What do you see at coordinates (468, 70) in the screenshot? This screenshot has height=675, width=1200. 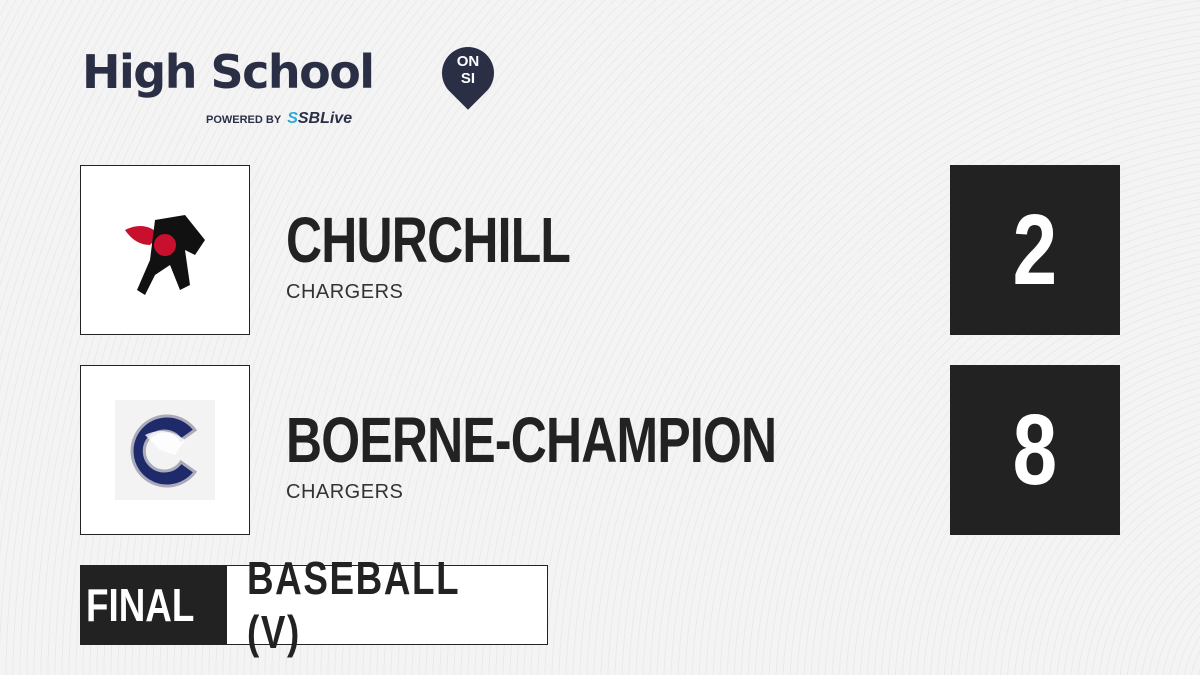 I see `badge-text: ON SI` at bounding box center [468, 70].